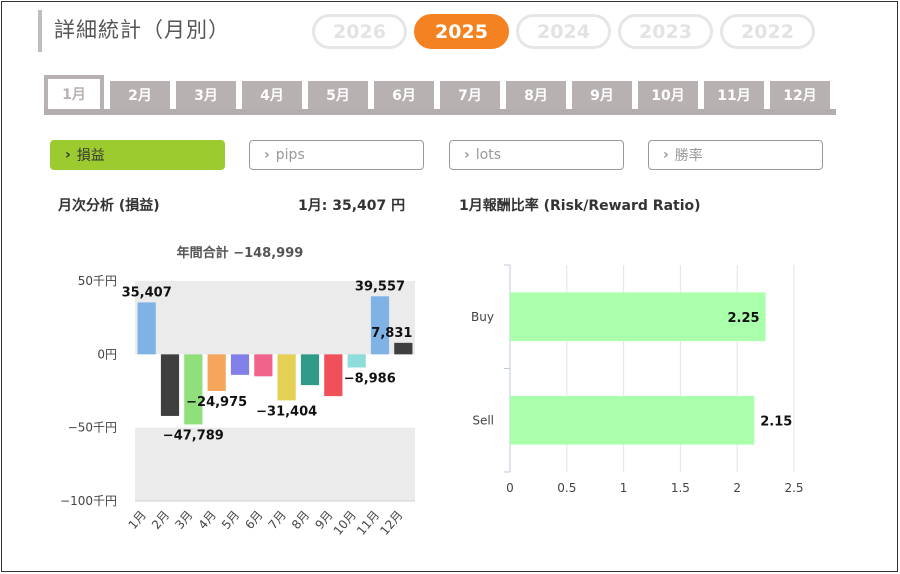 This screenshot has width=900, height=574. Describe the element at coordinates (352, 206) in the screenshot. I see `monthly-summary: 1月: 35,407 円` at that location.